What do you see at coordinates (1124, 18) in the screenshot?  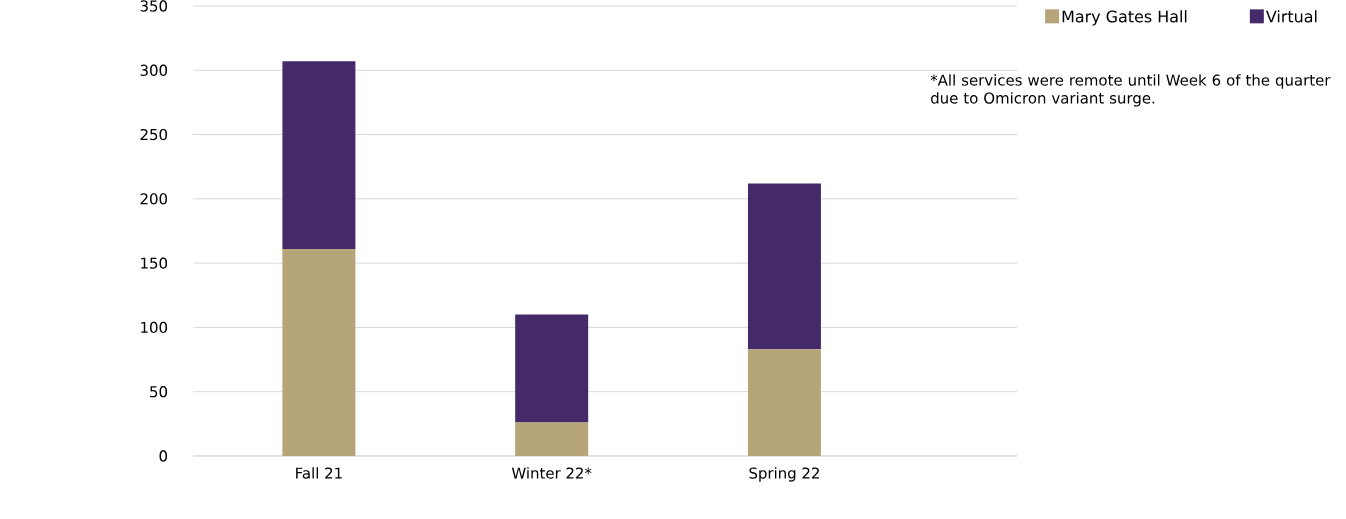 I see `legend-label: Mary Gates Hall` at bounding box center [1124, 18].